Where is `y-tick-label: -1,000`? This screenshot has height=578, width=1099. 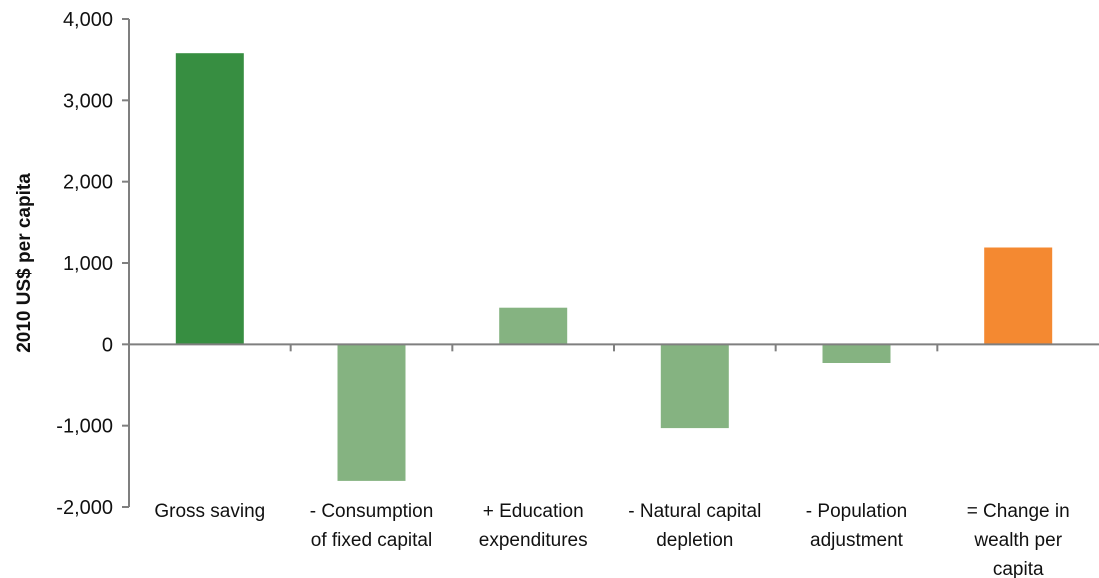
y-tick-label: -1,000 is located at coordinates (84, 427).